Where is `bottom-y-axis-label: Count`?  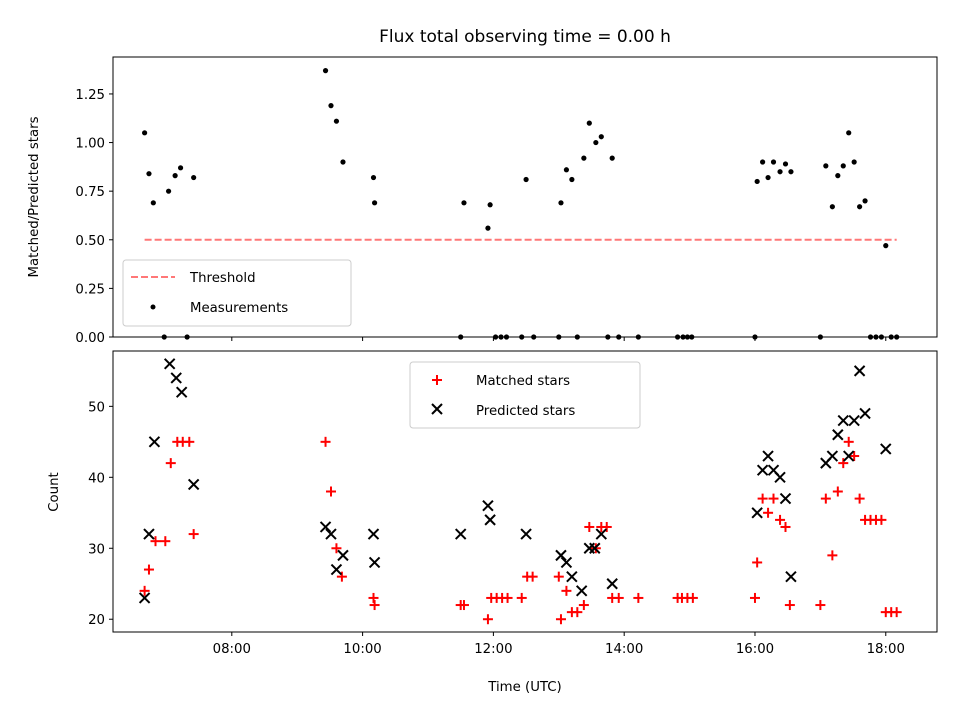 bottom-y-axis-label: Count is located at coordinates (54, 492).